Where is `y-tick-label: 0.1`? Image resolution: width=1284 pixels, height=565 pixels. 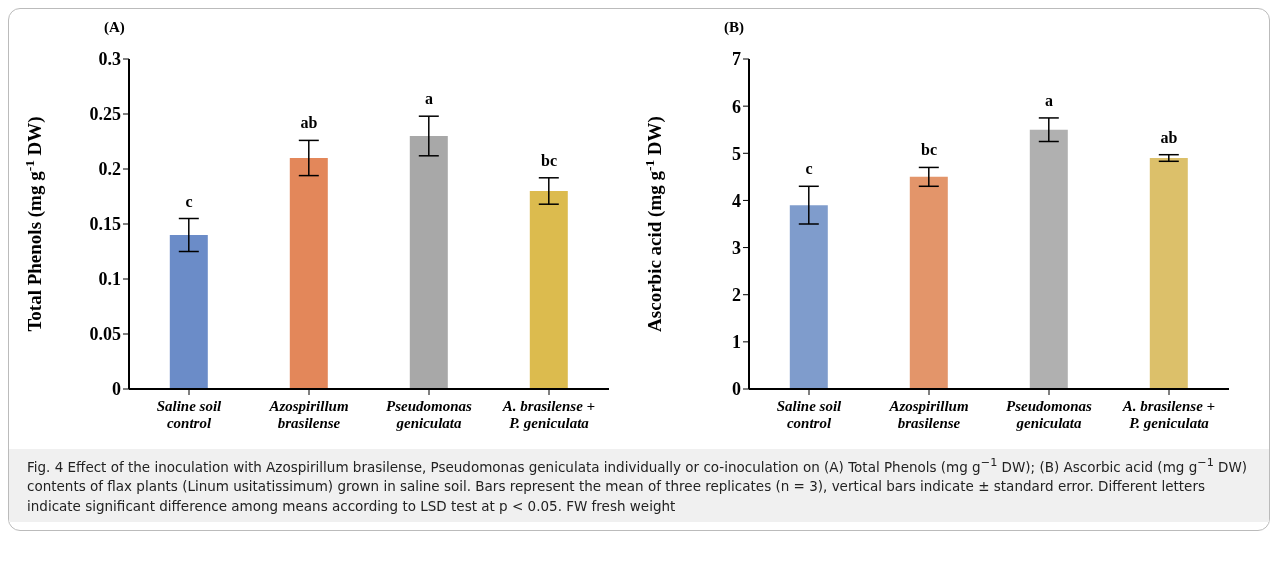 y-tick-label: 0.1 is located at coordinates (109, 279).